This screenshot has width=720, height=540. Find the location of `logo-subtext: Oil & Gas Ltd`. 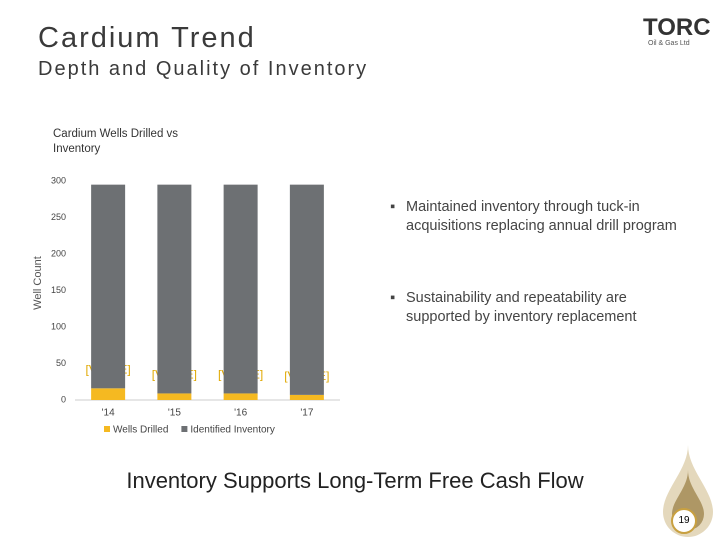

logo-subtext: Oil & Gas Ltd is located at coordinates (669, 43).